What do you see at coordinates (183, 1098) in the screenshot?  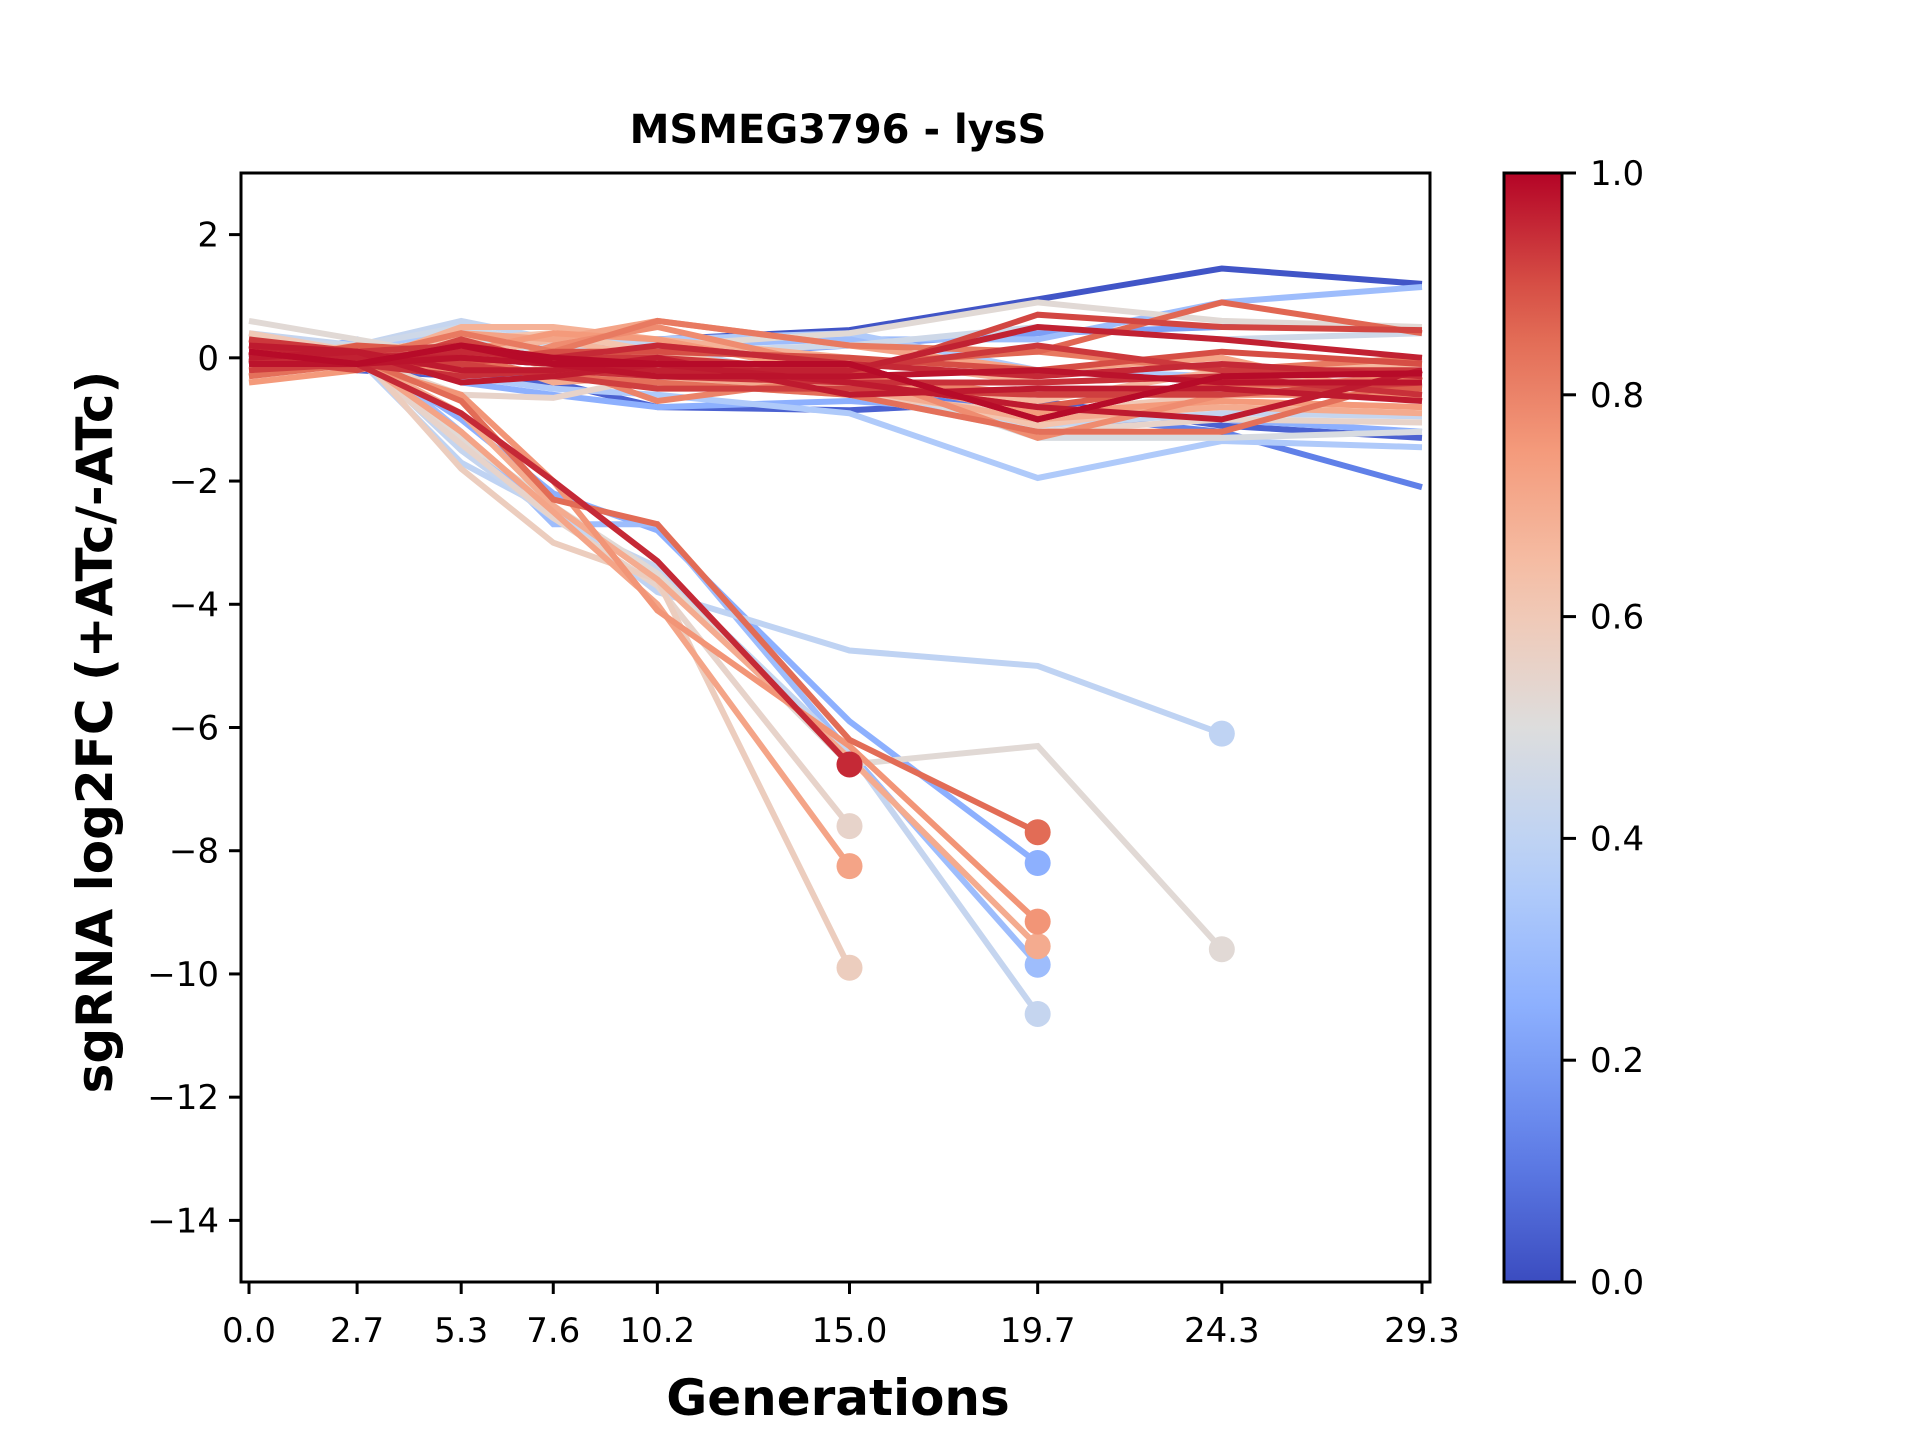 I see `y-tick-label: −12` at bounding box center [183, 1098].